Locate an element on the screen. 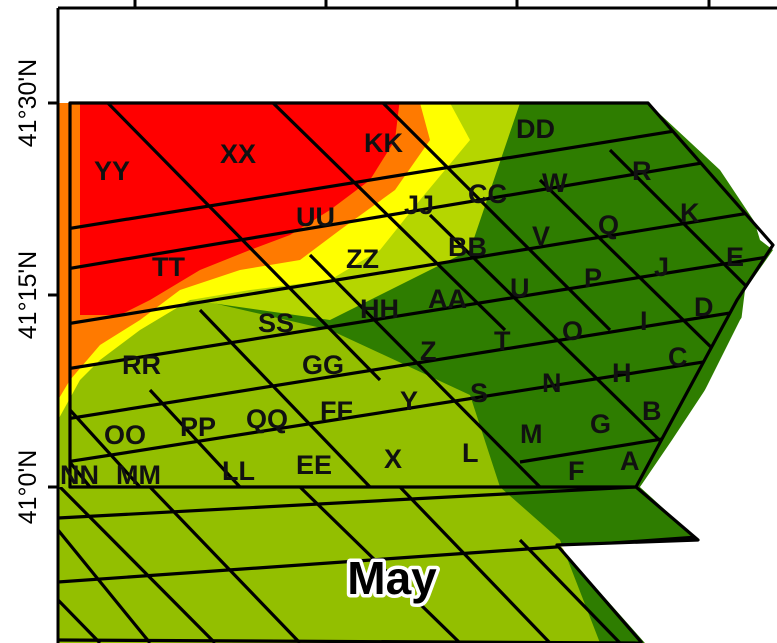 This screenshot has width=777, height=643. region-label-p: P is located at coordinates (593, 278).